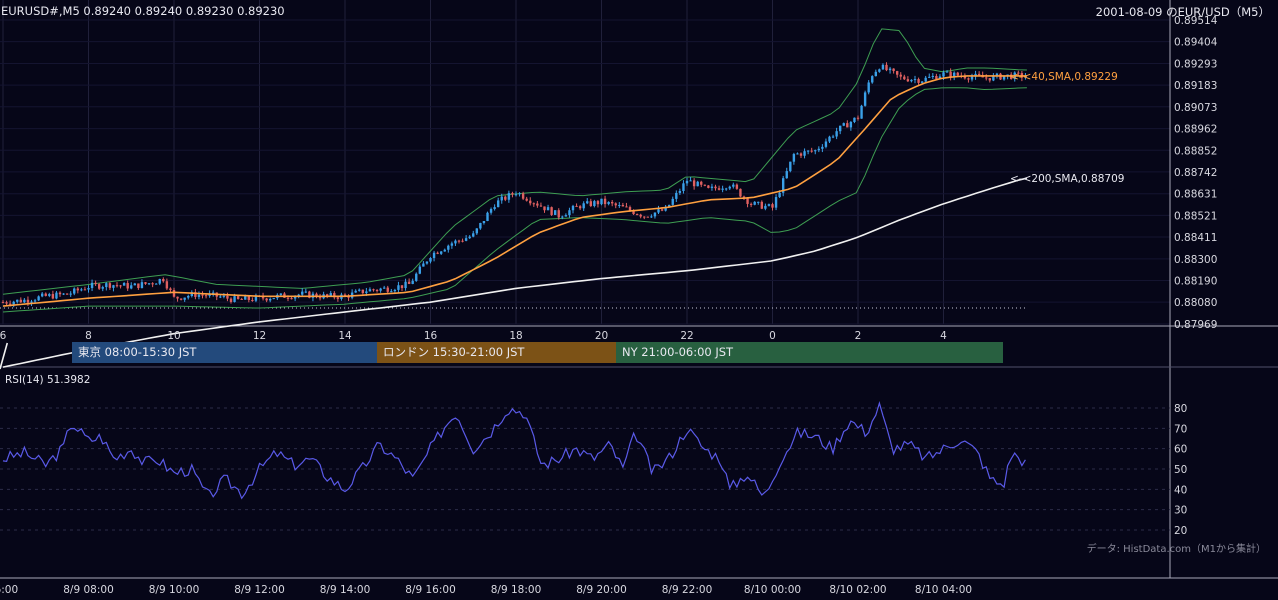  What do you see at coordinates (345, 336) in the screenshot?
I see `price-x-tick-label: 14` at bounding box center [345, 336].